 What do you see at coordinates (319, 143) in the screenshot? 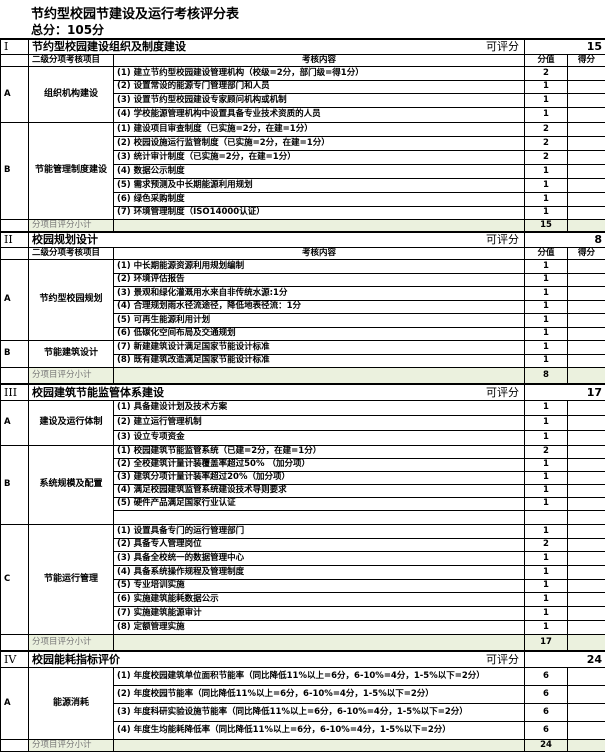
I see `item-content: (2) 校园设施运行监管制度（已实施=2分，在建=1分）` at bounding box center [319, 143].